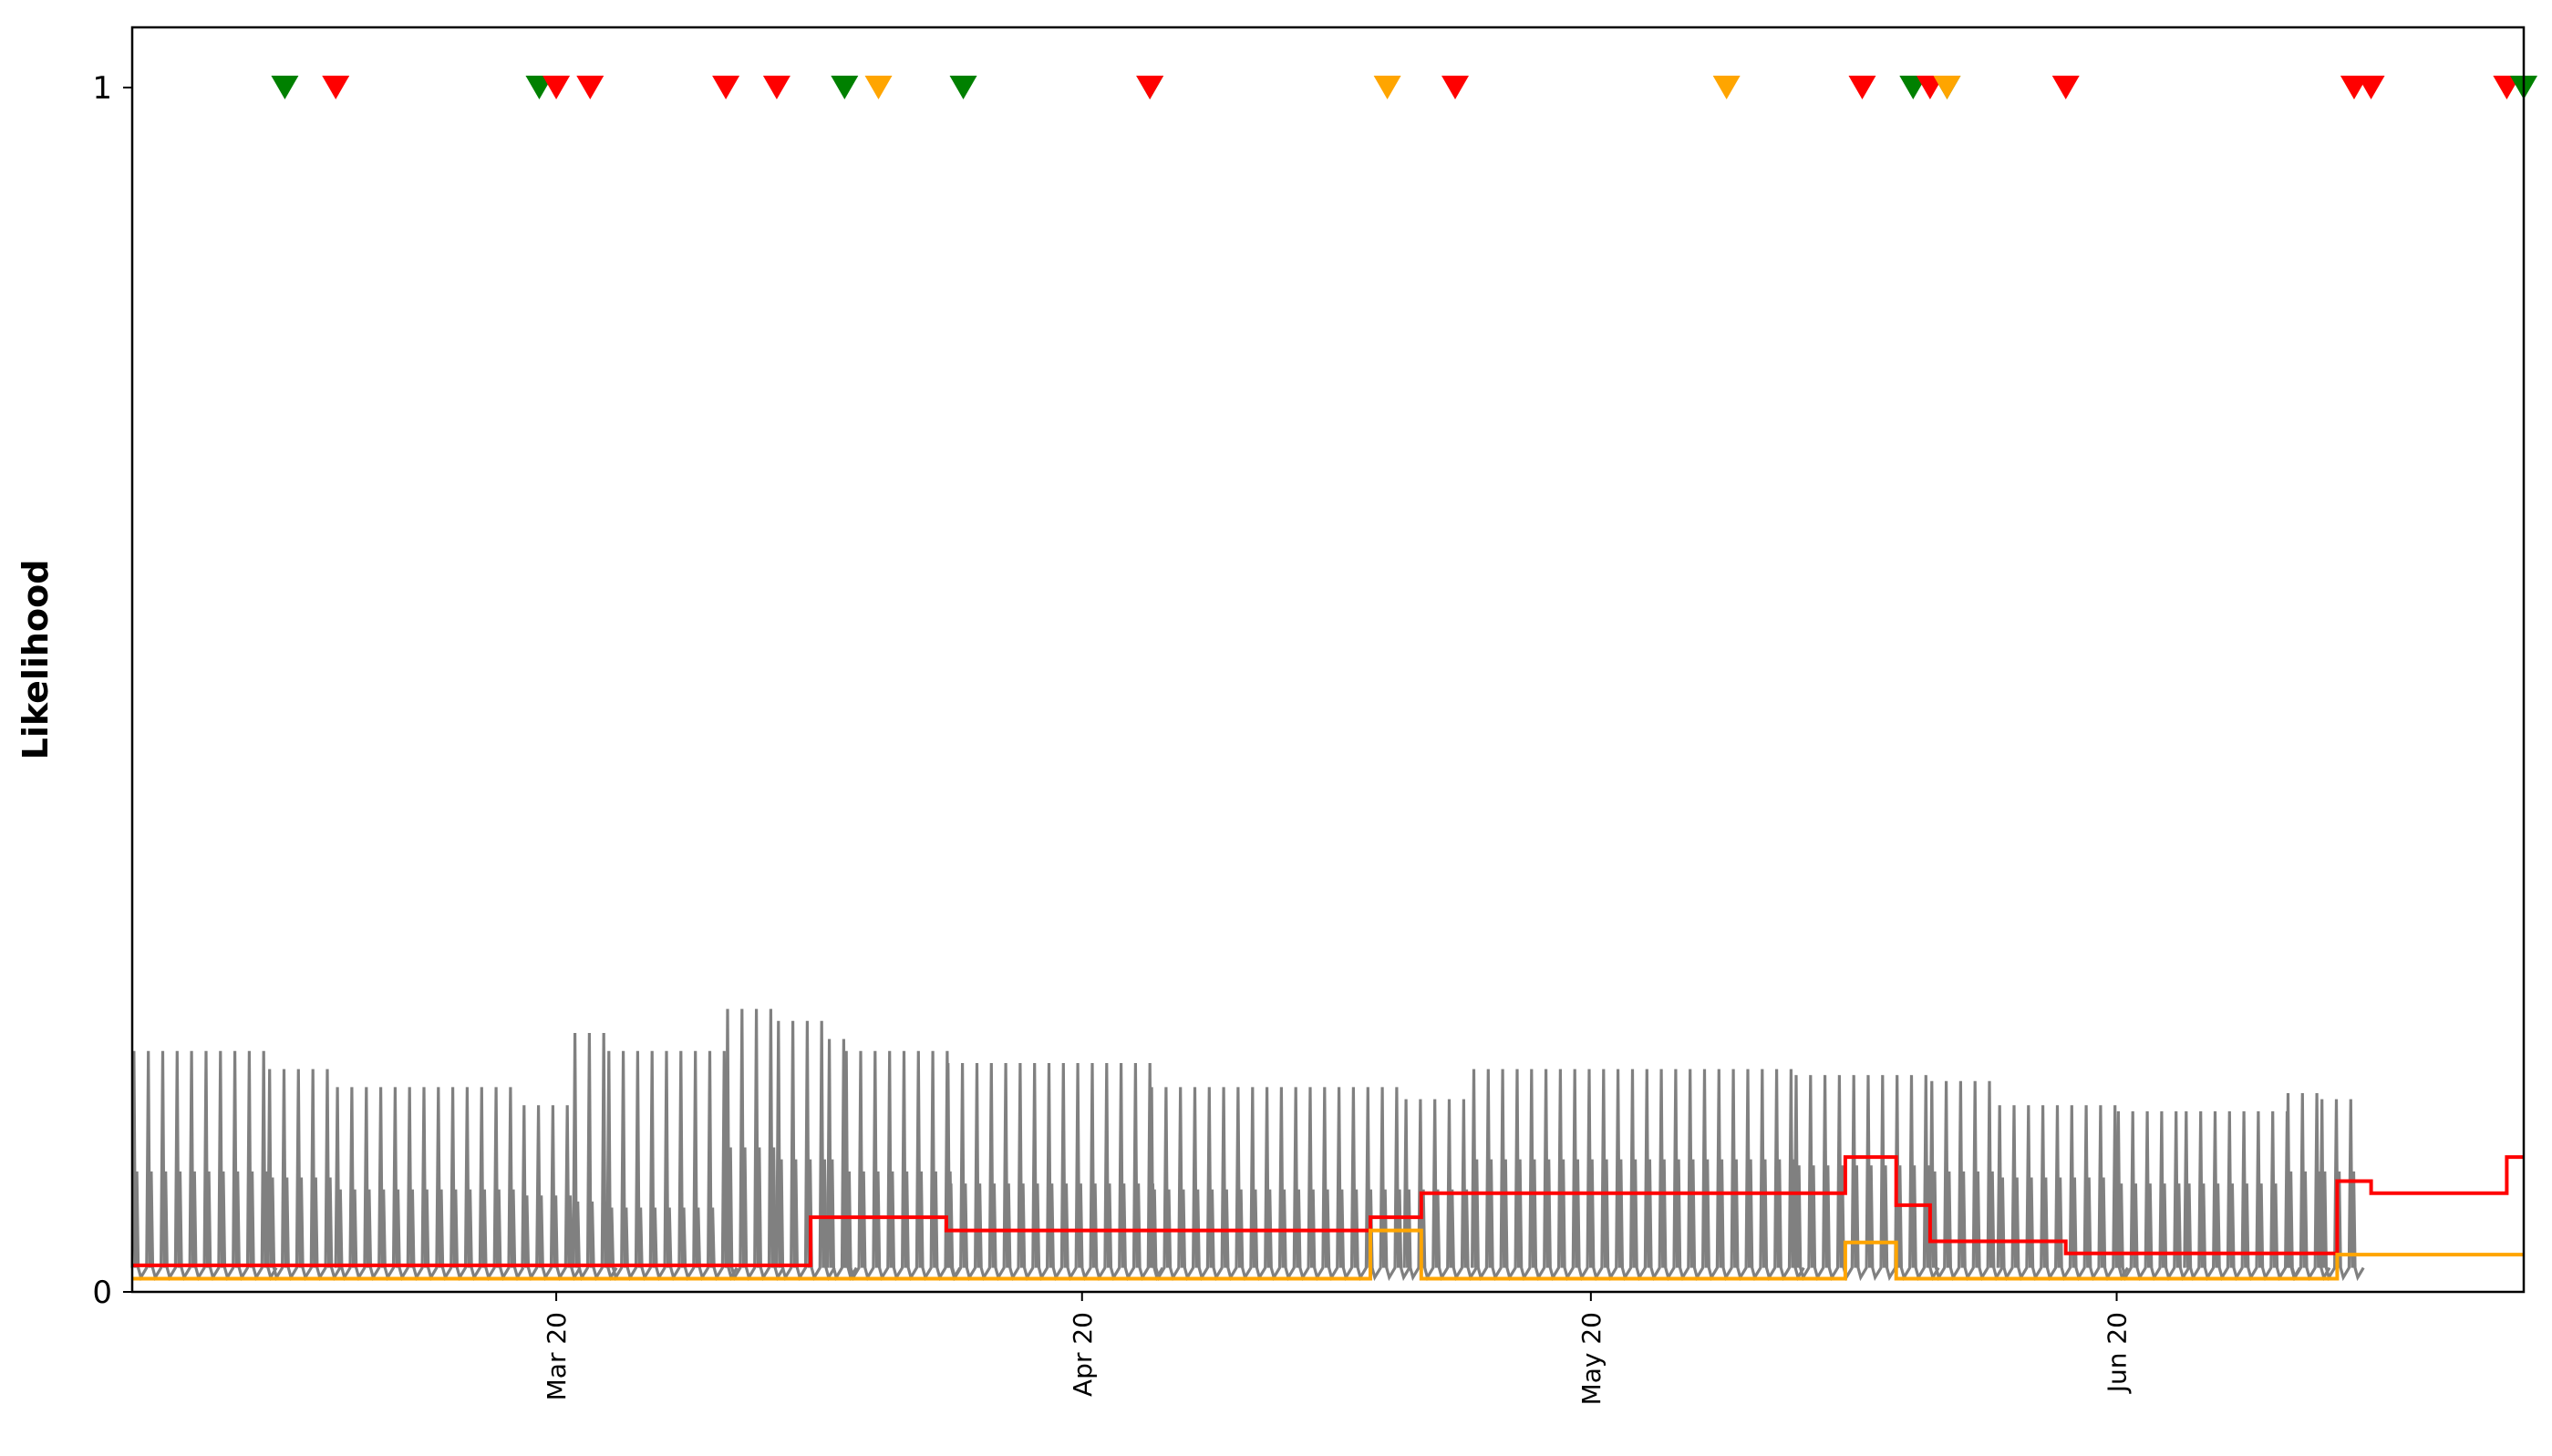  Describe the element at coordinates (1591, 1358) in the screenshot. I see `x-tick-label-2: May 20` at that location.